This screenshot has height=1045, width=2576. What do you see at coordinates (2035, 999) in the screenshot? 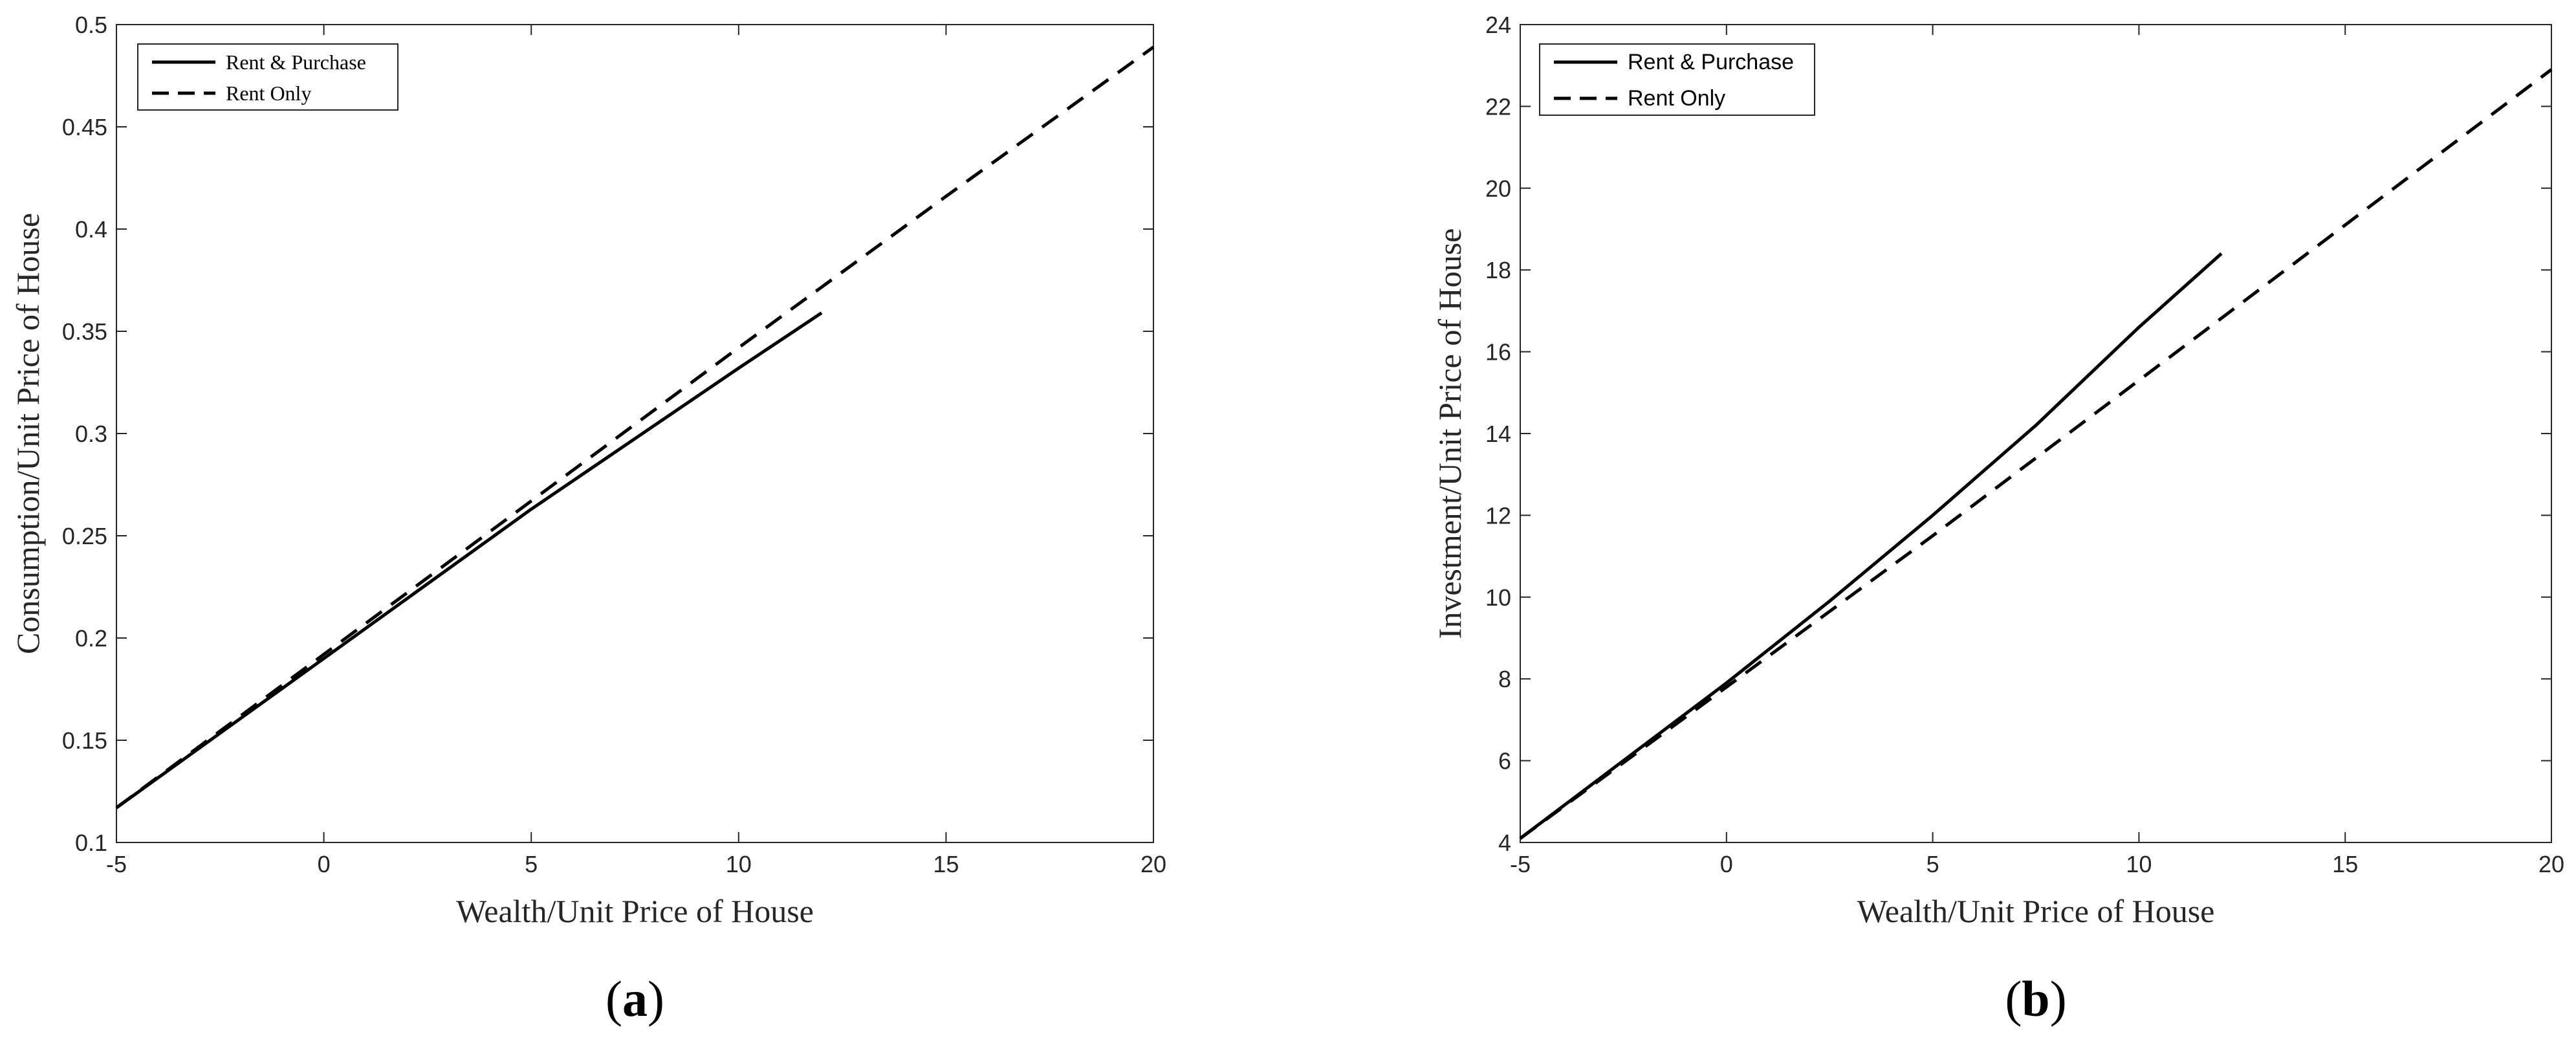
I see `panel-label: (b)` at bounding box center [2035, 999].